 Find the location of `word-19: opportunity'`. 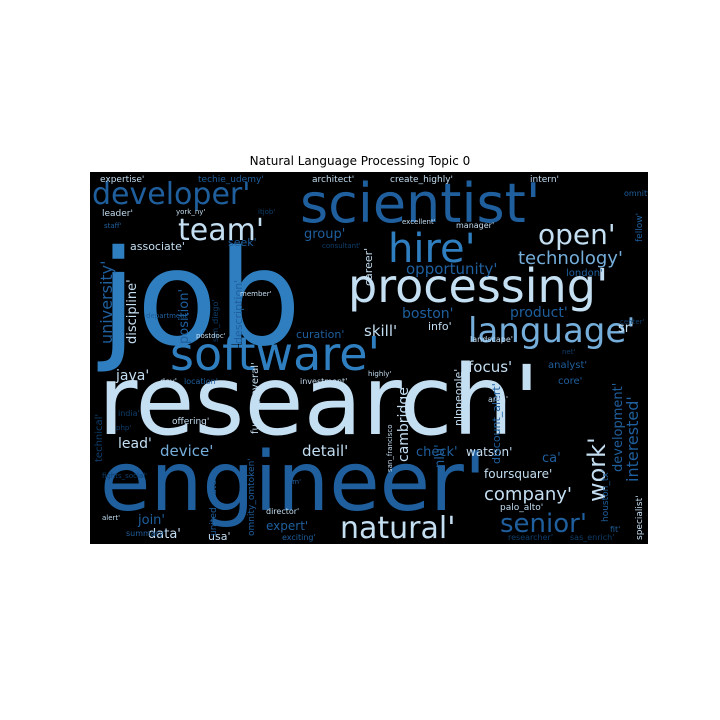

word-19: opportunity' is located at coordinates (452, 269).